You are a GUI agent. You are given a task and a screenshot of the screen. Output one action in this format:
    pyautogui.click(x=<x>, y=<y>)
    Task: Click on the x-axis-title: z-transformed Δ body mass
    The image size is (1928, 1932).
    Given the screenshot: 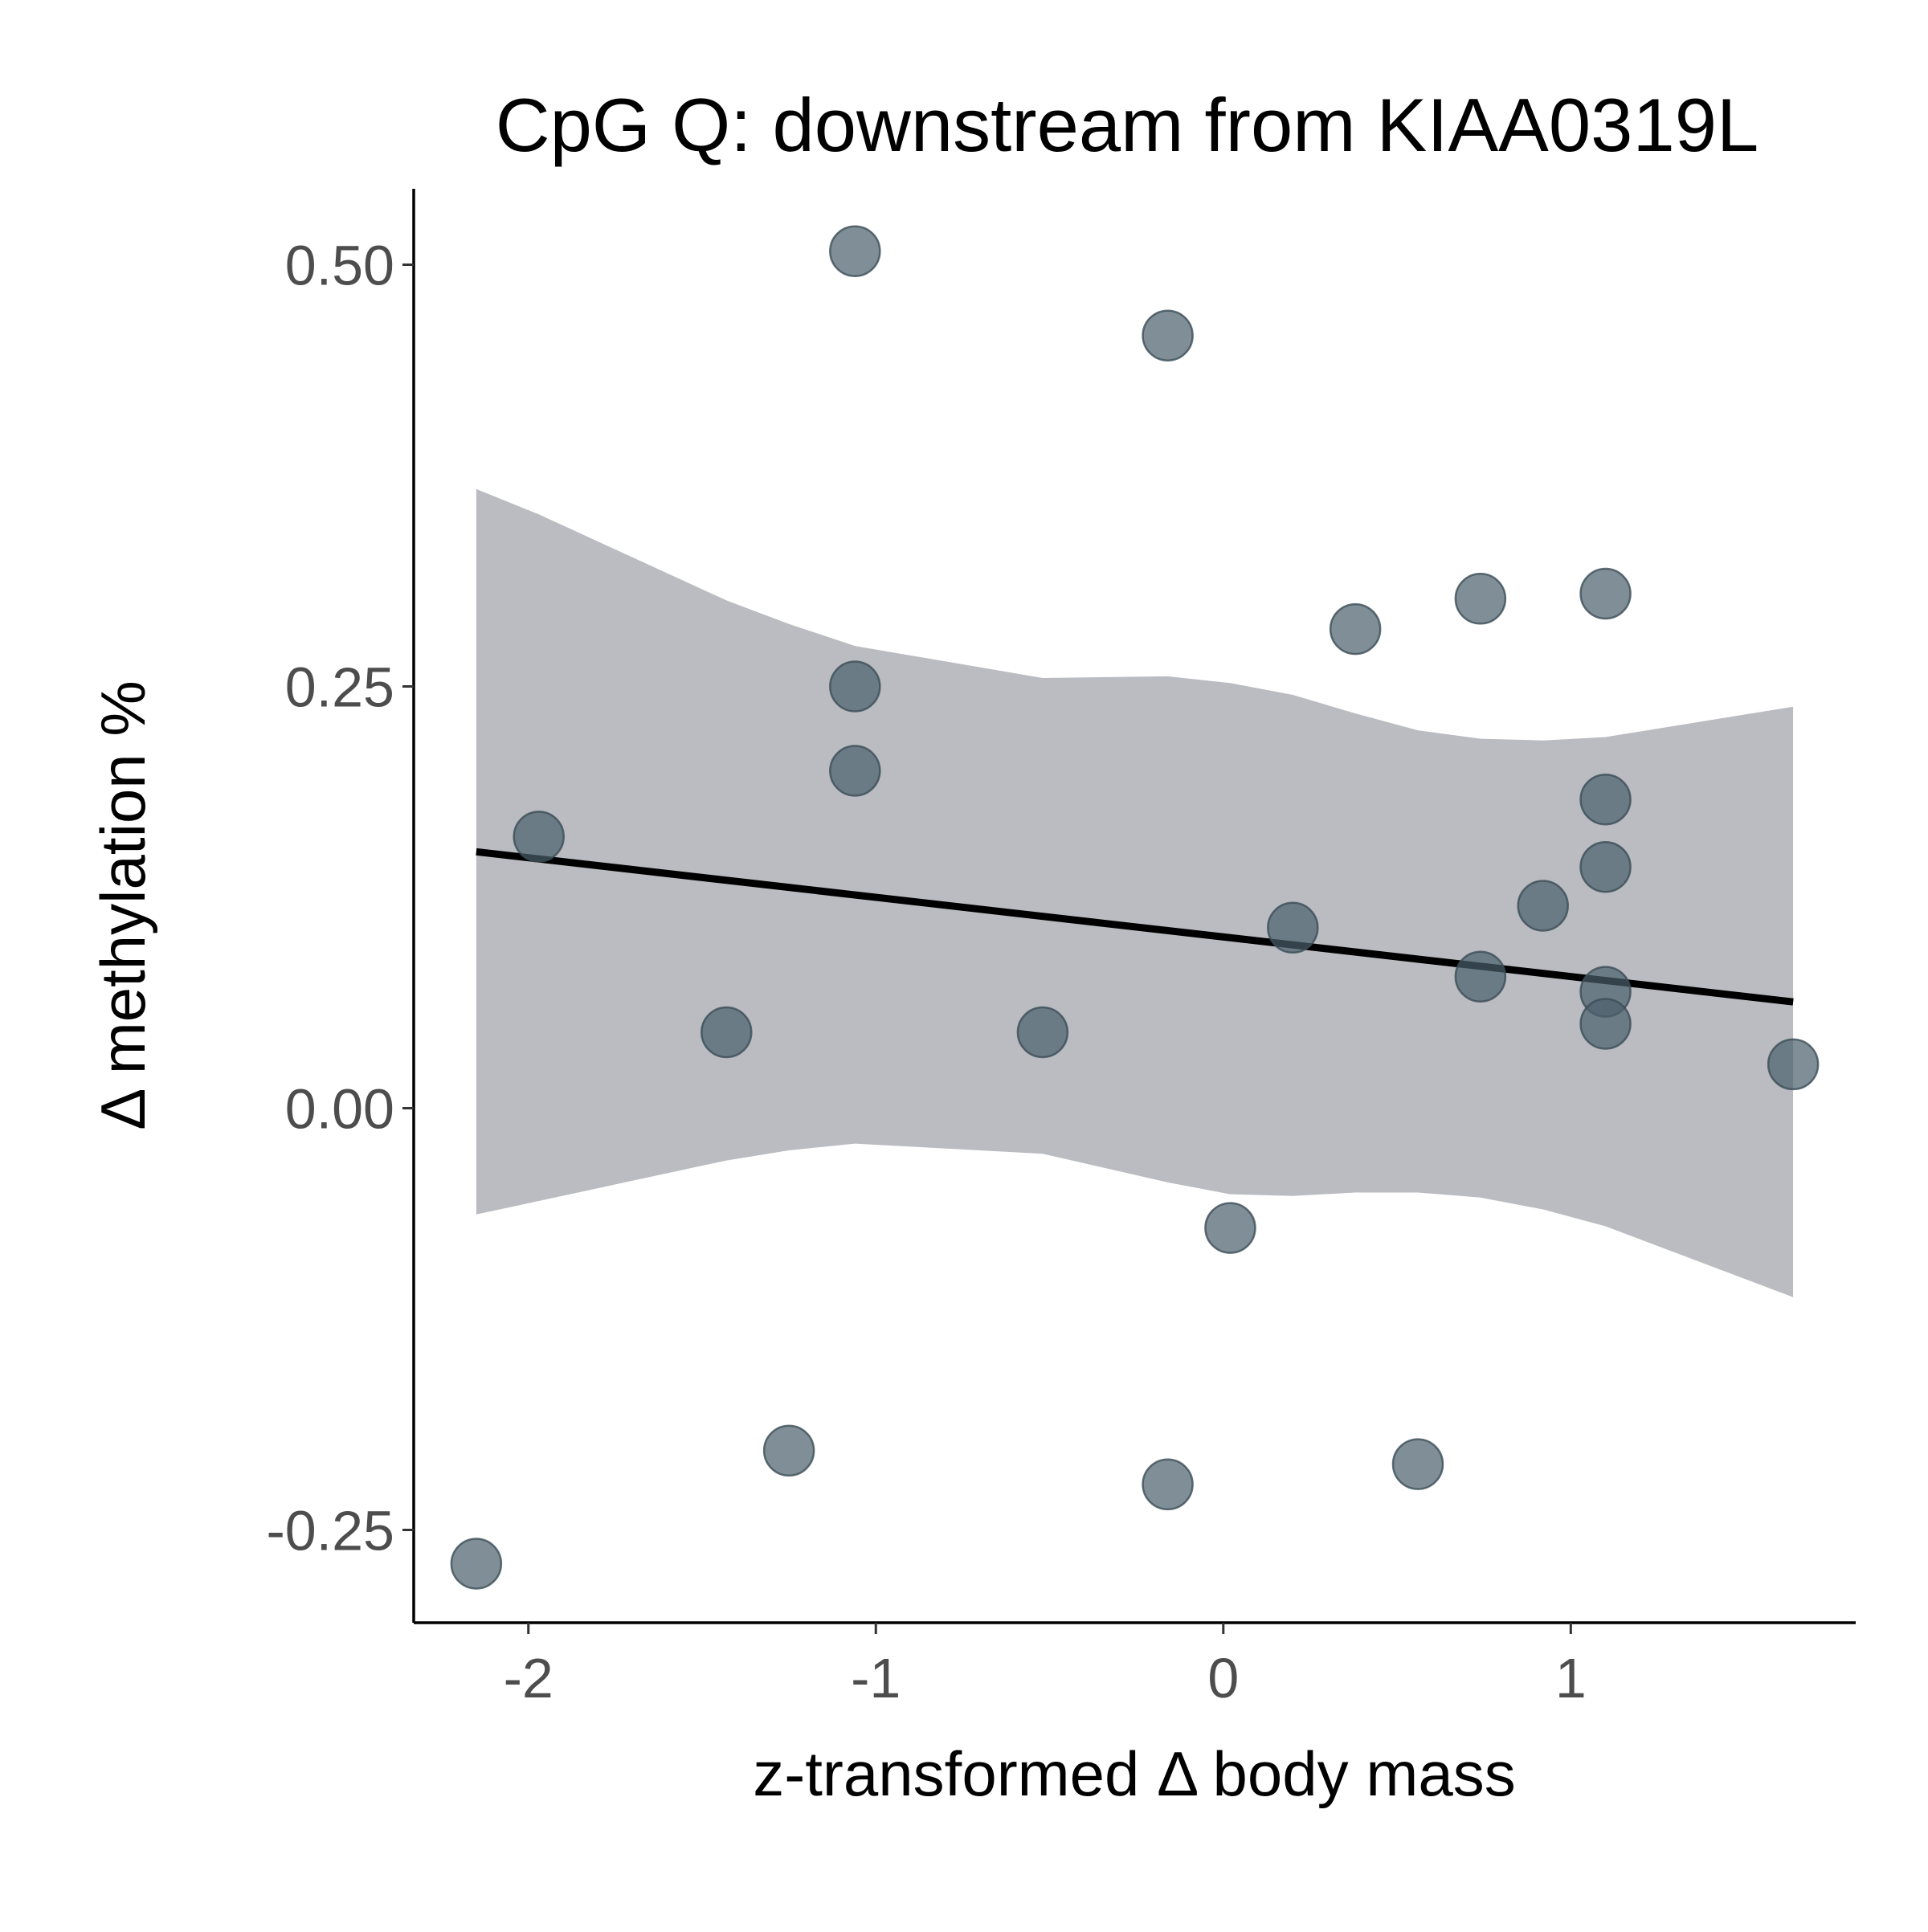 What is the action you would take?
    pyautogui.click(x=1134, y=1774)
    